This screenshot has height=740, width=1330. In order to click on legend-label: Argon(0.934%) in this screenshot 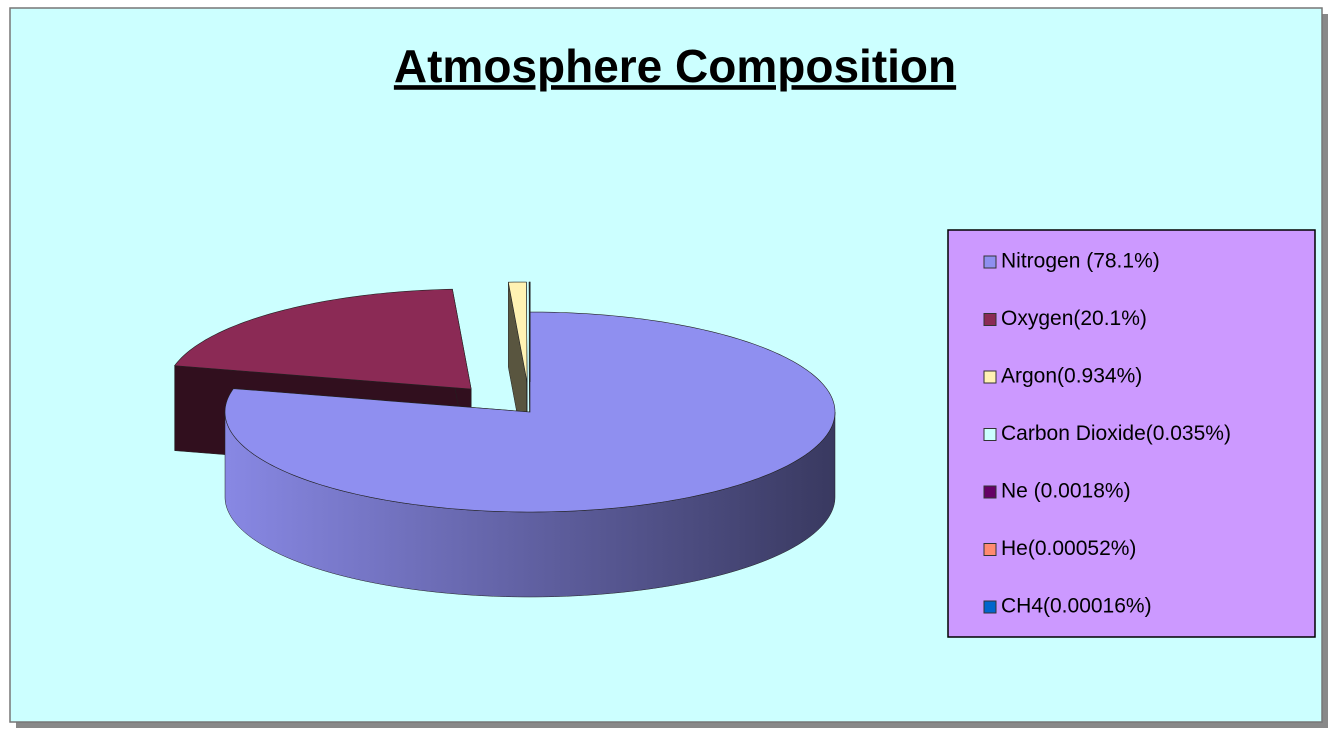, I will do `click(1071, 376)`.